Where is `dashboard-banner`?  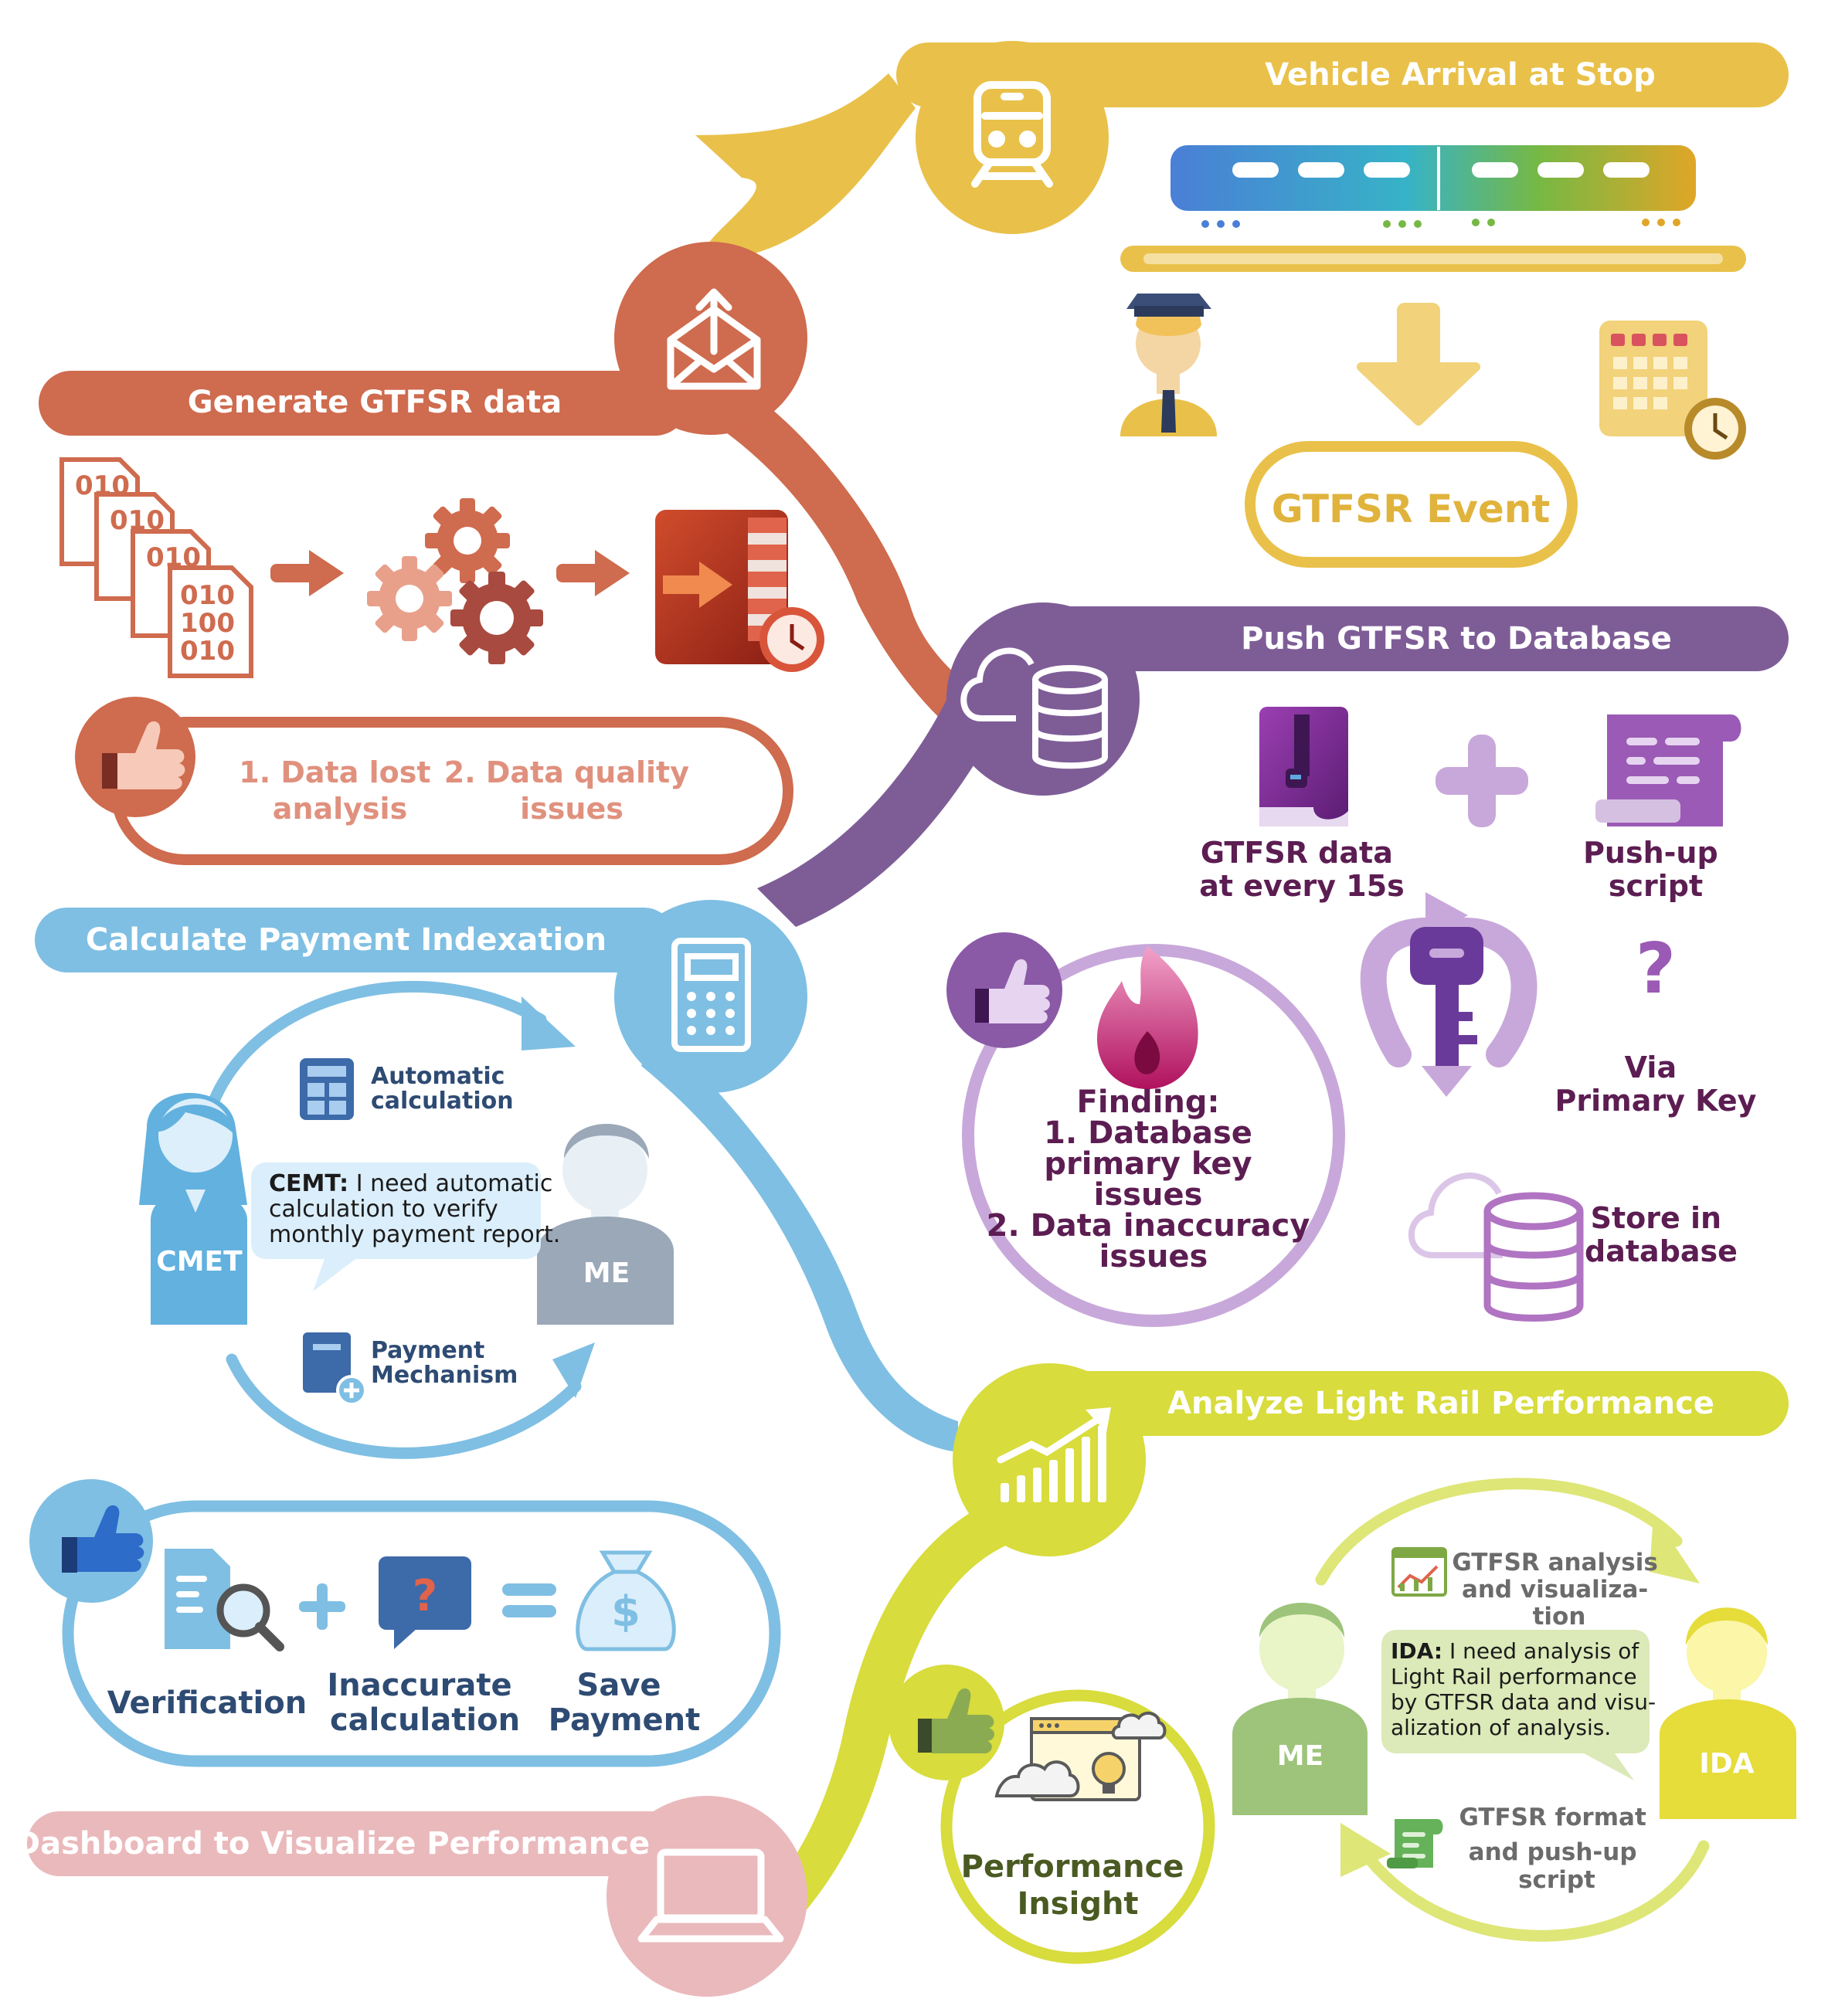
dashboard-banner is located at coordinates (359, 1844).